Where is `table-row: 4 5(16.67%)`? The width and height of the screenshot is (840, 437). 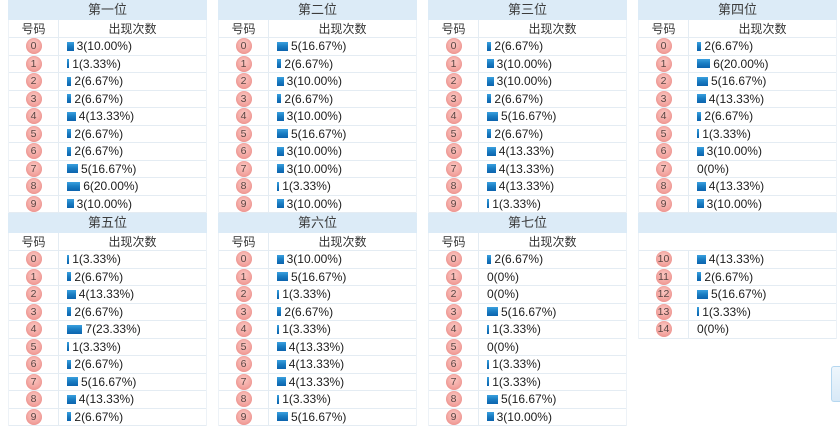
table-row: 4 5(16.67%) is located at coordinates (527, 117).